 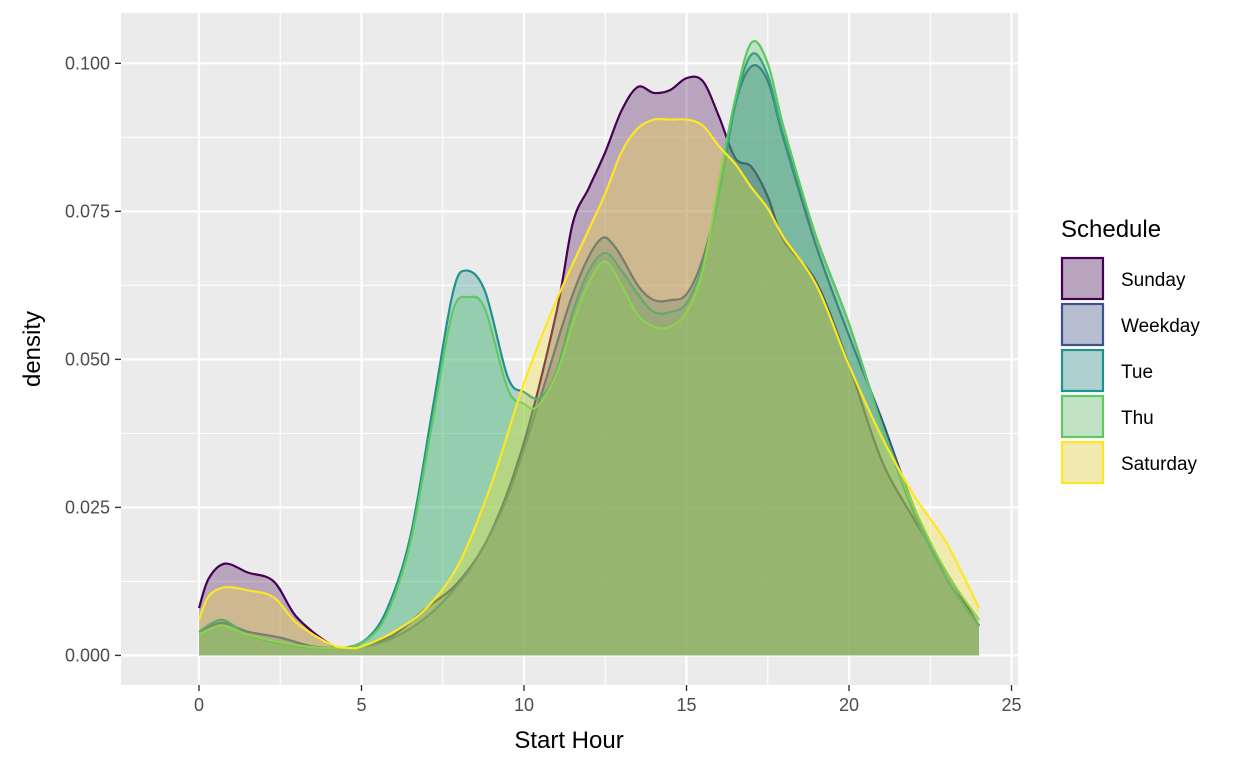 What do you see at coordinates (87, 359) in the screenshot?
I see `y-tick-label: 0.050` at bounding box center [87, 359].